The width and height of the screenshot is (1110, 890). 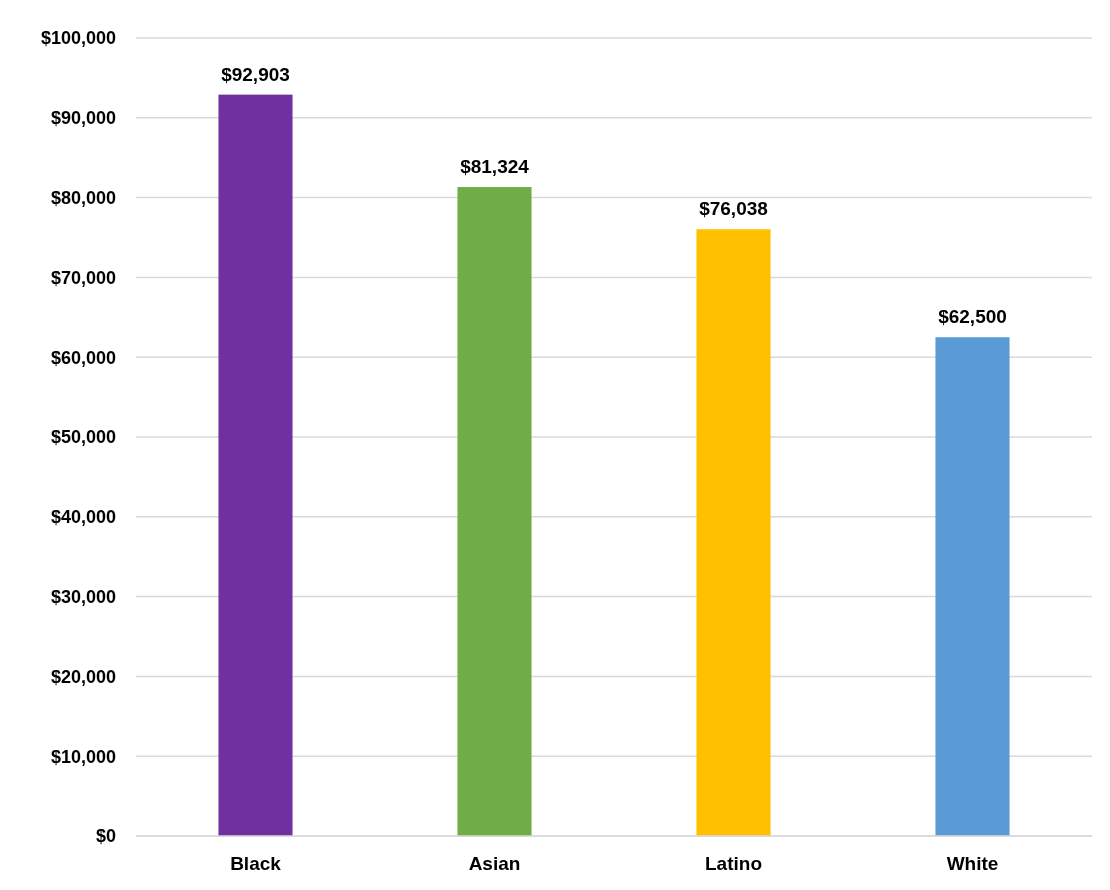 What do you see at coordinates (494, 863) in the screenshot?
I see `x-tick-label: Asian` at bounding box center [494, 863].